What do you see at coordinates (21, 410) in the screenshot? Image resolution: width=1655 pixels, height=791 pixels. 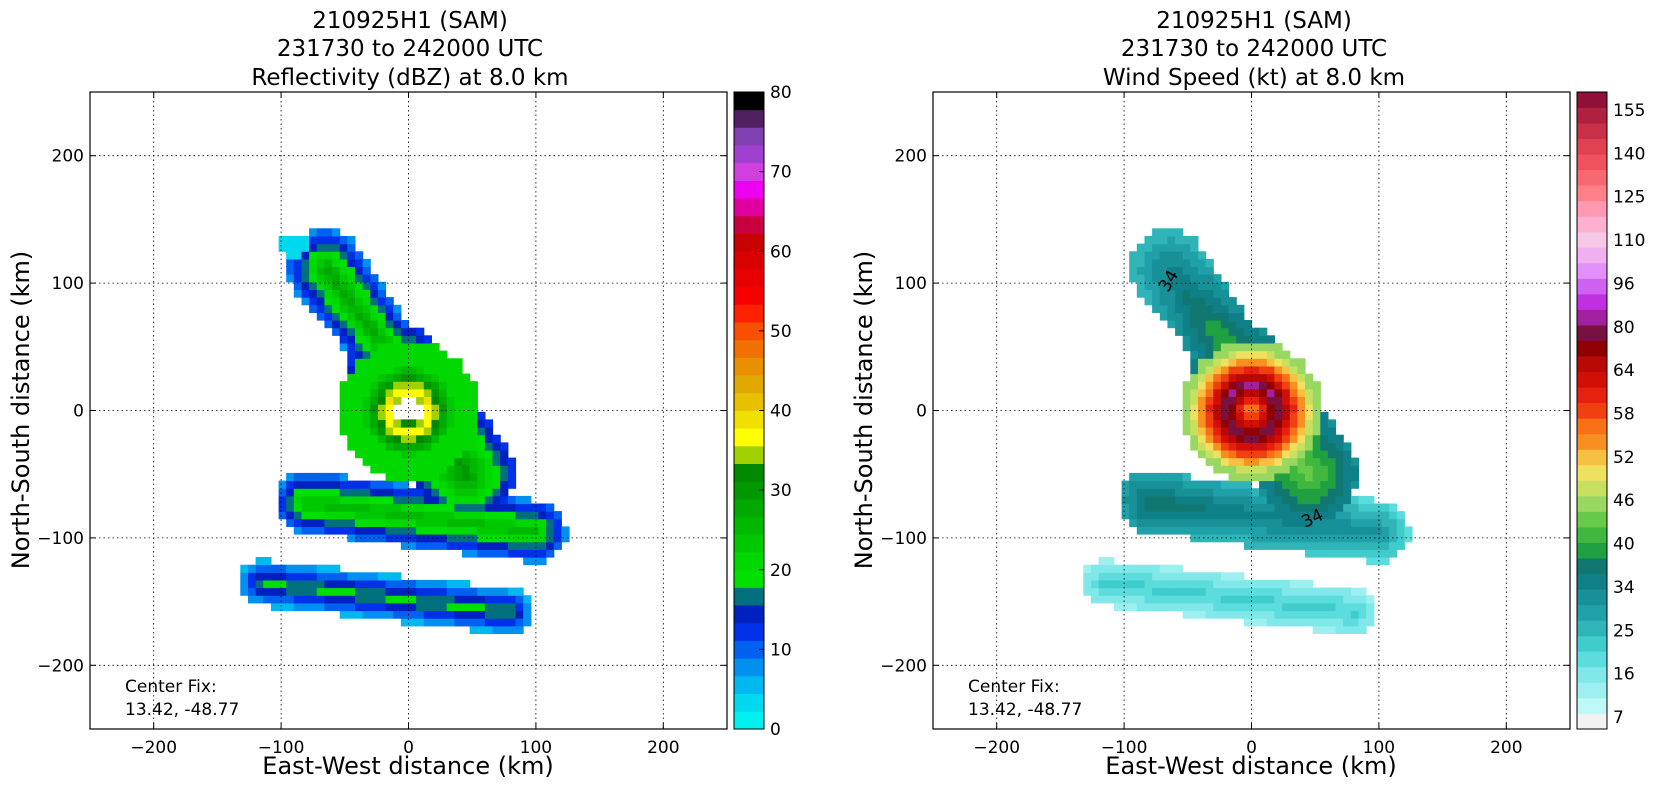 I see `left-ylabel: North-South distance (km)` at bounding box center [21, 410].